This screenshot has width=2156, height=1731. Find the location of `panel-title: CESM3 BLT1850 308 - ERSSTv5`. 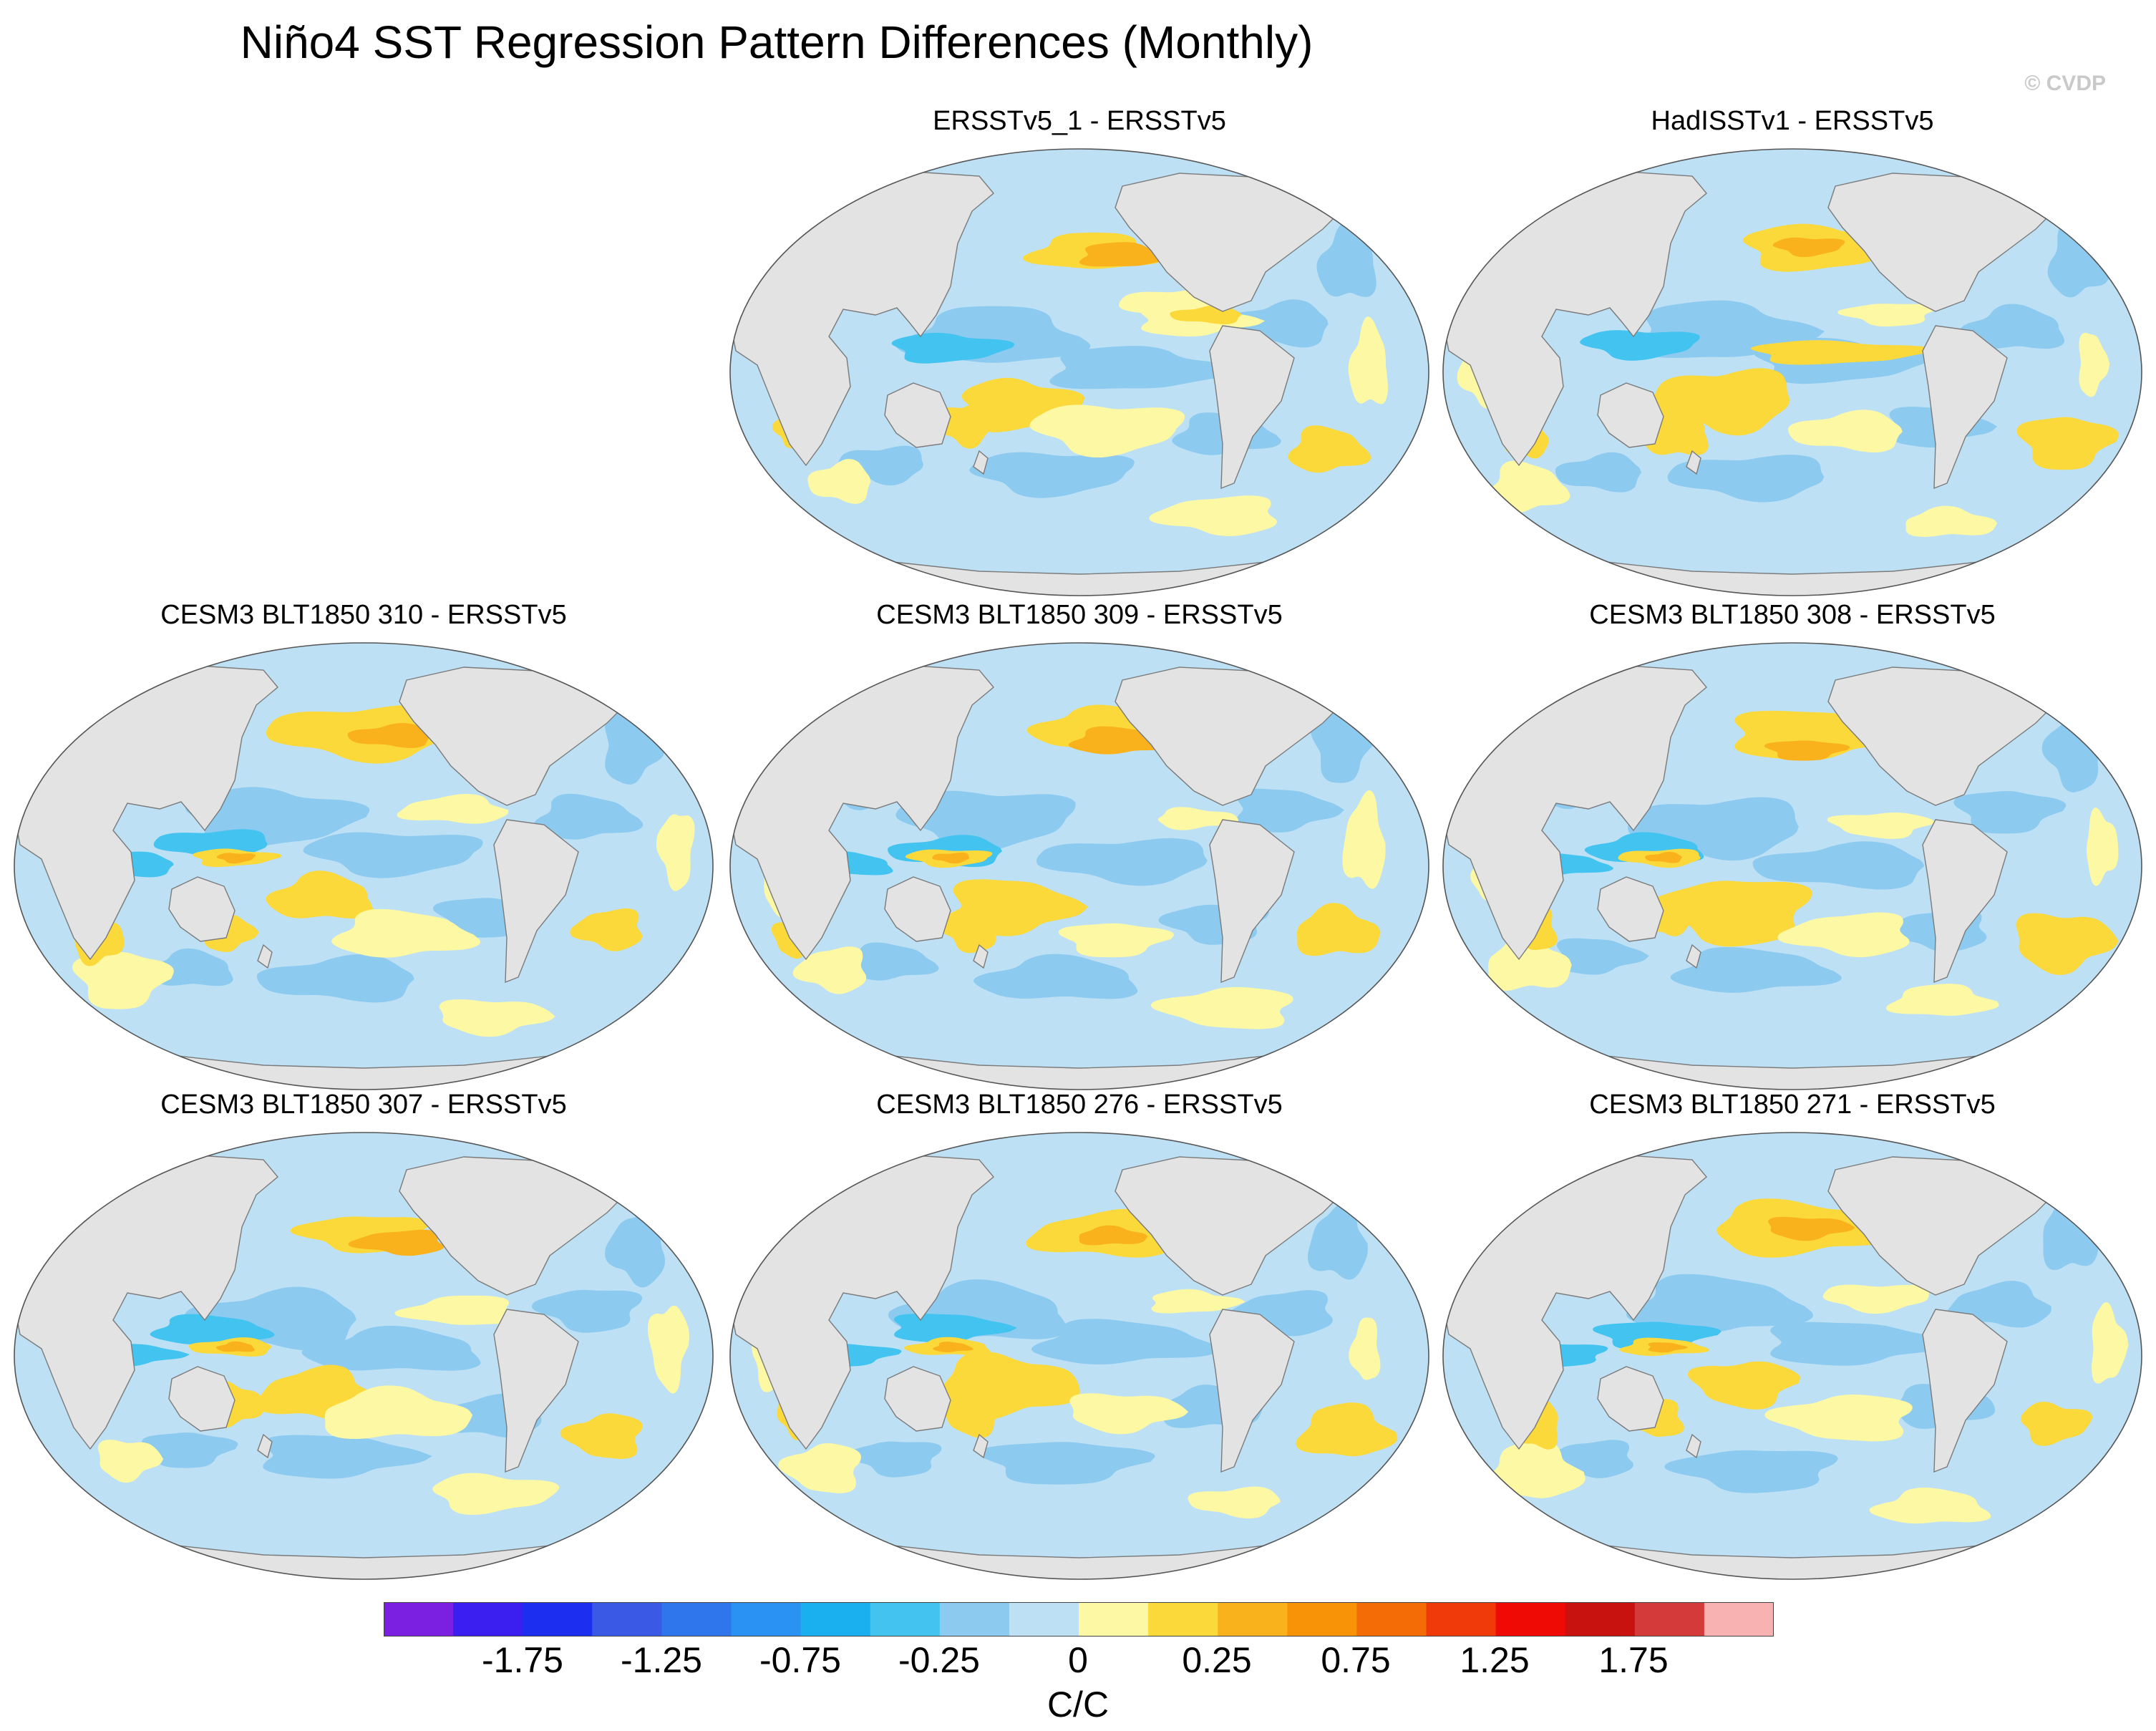

panel-title: CESM3 BLT1850 308 - ERSSTv5 is located at coordinates (1793, 615).